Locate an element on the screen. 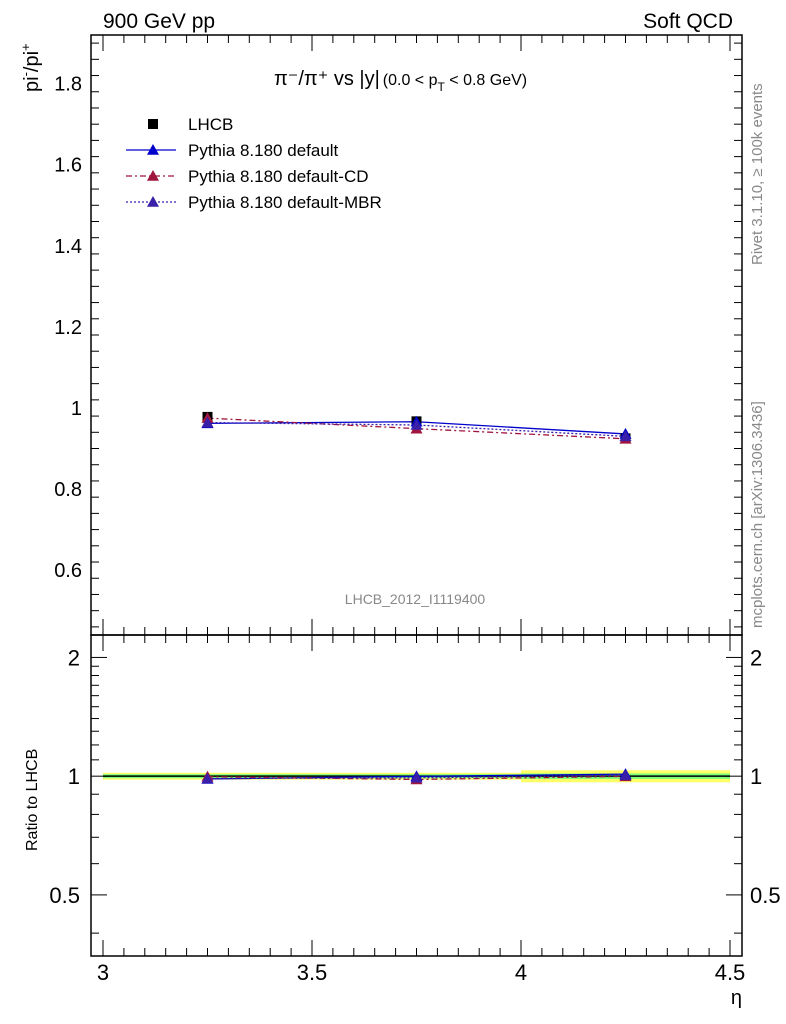 The height and width of the screenshot is (1024, 786). y-tick-label: 0.8 is located at coordinates (68, 490).